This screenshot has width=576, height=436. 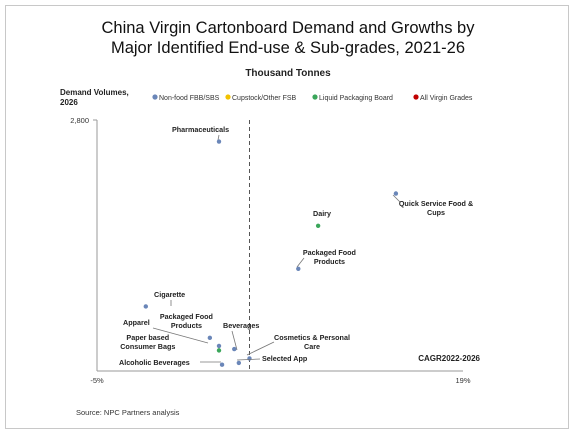 What do you see at coordinates (69, 102) in the screenshot?
I see `y-axis-label-line-2: 2026` at bounding box center [69, 102].